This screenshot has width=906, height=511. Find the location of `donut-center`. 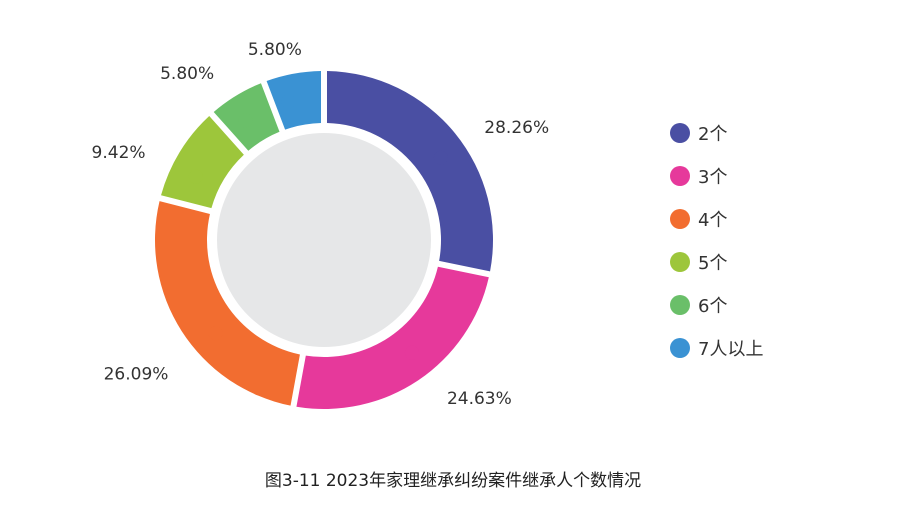

donut-center is located at coordinates (324, 240).